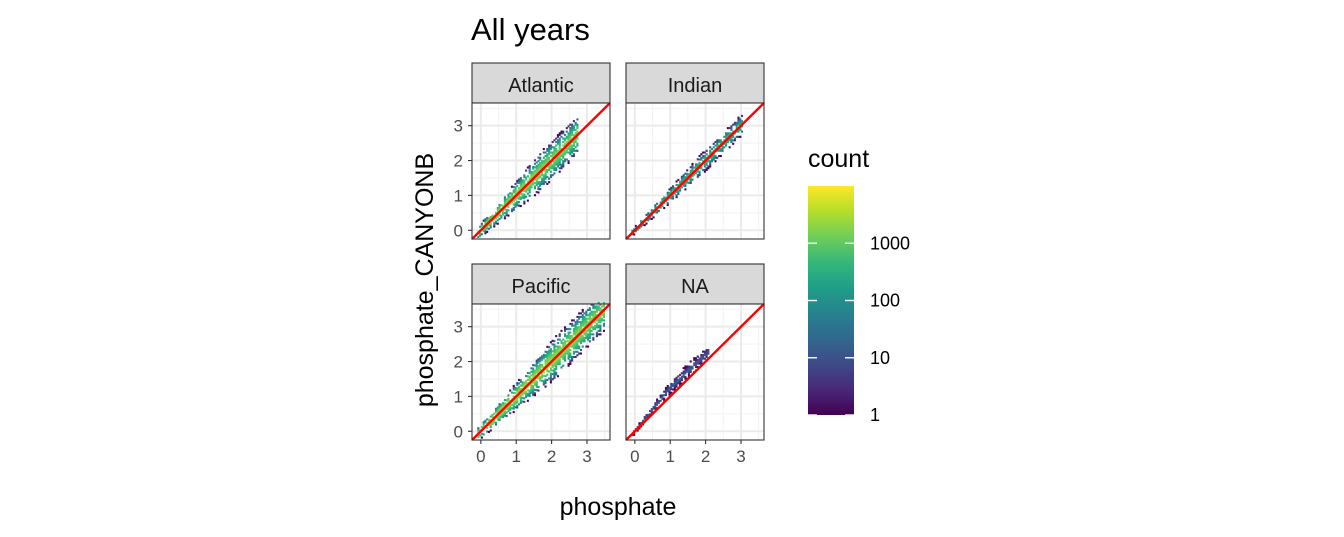 Image resolution: width=1344 pixels, height=537 pixels. I want to click on facet-strip, so click(541, 83).